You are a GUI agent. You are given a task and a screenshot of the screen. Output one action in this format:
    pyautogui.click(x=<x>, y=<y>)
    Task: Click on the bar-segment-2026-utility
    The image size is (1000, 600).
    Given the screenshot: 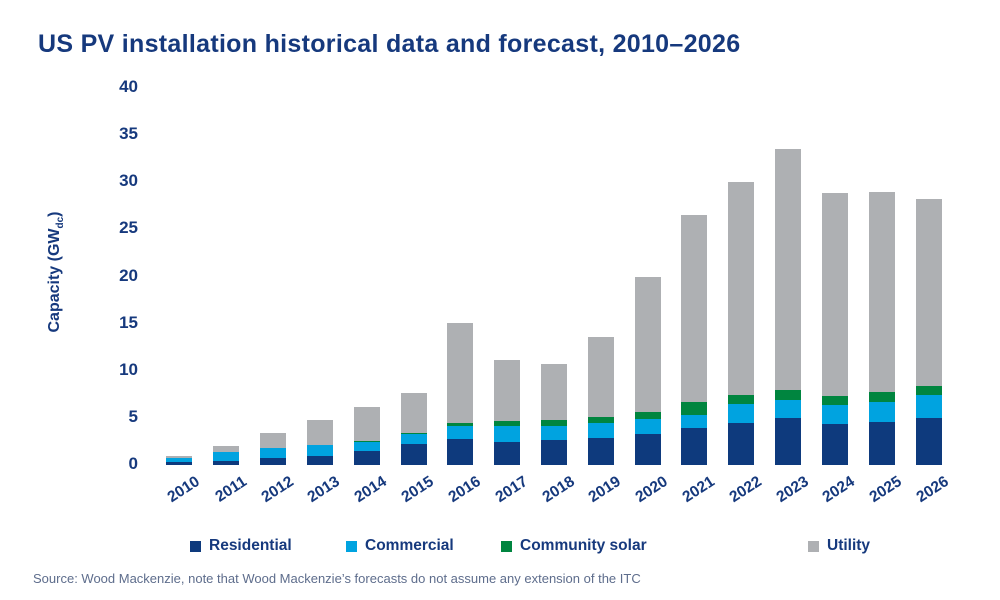 What is the action you would take?
    pyautogui.click(x=928, y=292)
    